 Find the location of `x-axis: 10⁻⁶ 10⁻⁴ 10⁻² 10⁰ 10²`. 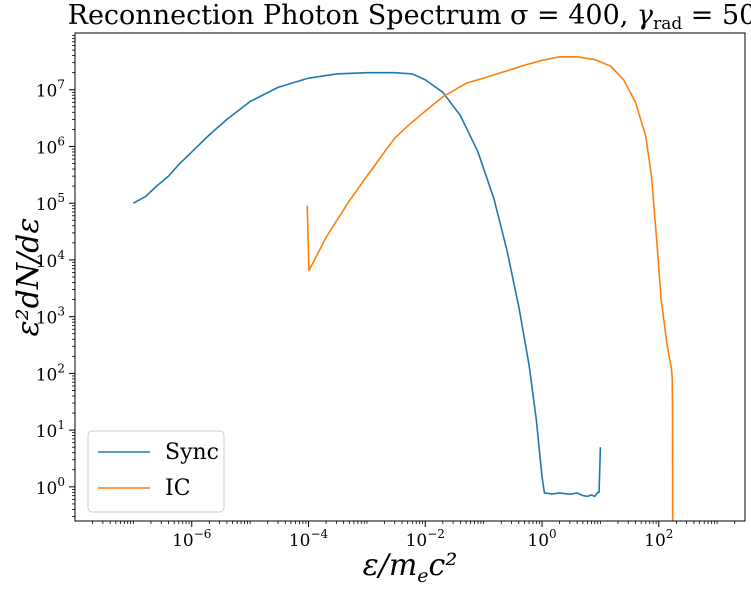

x-axis: 10⁻⁶ 10⁻⁴ 10⁻² 10⁰ 10² is located at coordinates (414, 536).